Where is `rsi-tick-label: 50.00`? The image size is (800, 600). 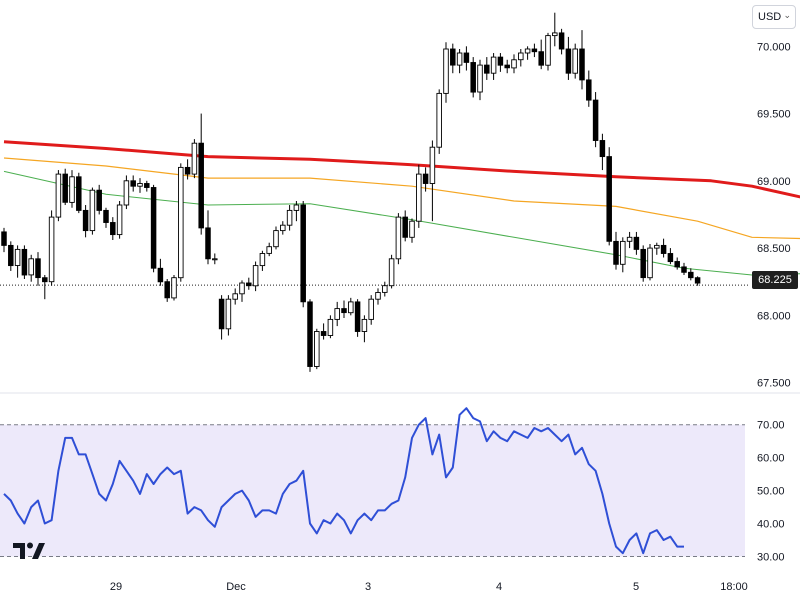
rsi-tick-label: 50.00 is located at coordinates (771, 492).